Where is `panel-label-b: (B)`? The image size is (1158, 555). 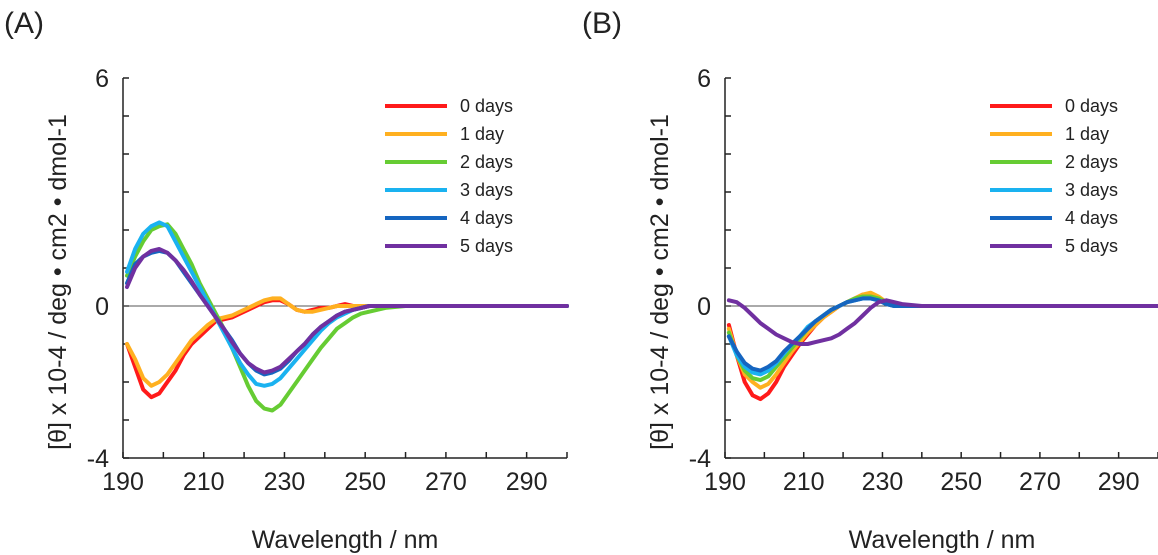
panel-label-b: (B) is located at coordinates (602, 23).